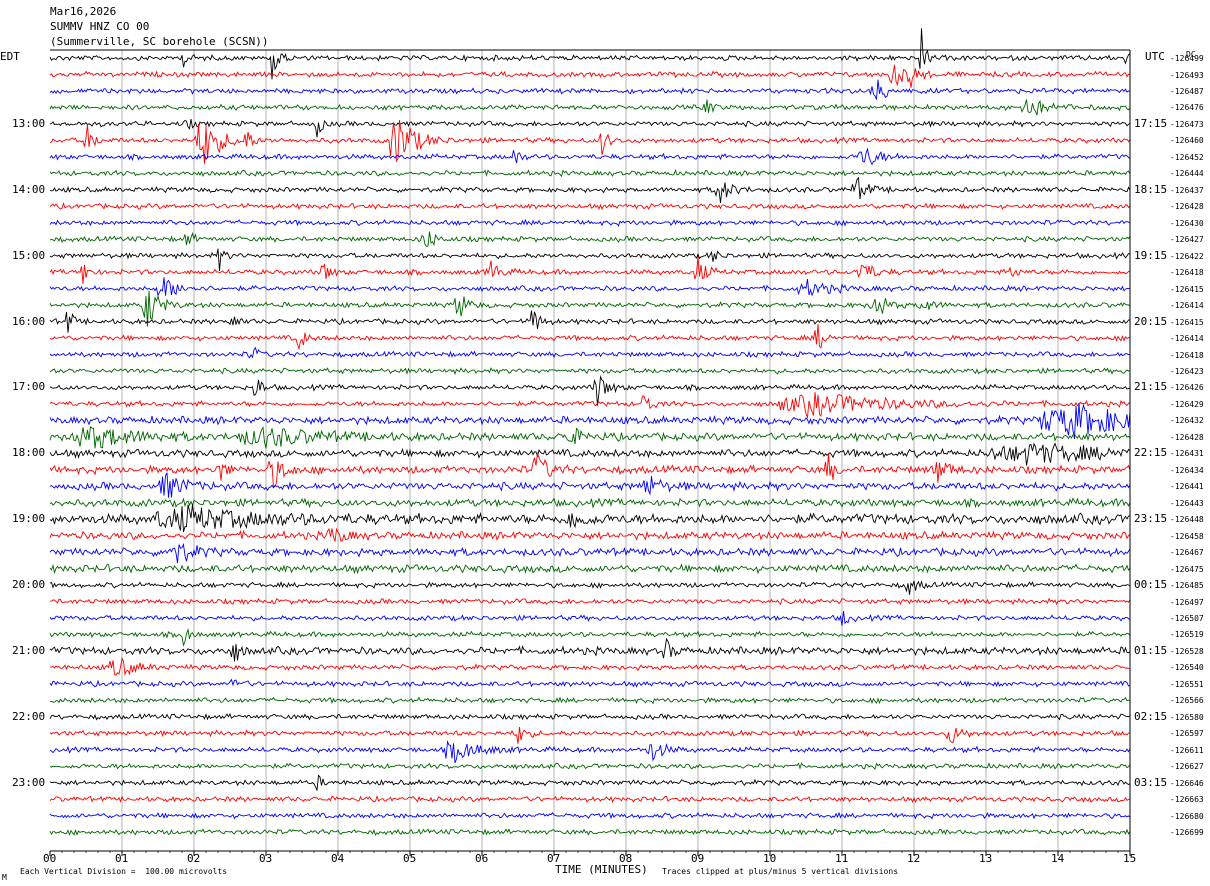 The image size is (1210, 886). Describe the element at coordinates (1187, 618) in the screenshot. I see `dc-offset-value: -126507` at that location.